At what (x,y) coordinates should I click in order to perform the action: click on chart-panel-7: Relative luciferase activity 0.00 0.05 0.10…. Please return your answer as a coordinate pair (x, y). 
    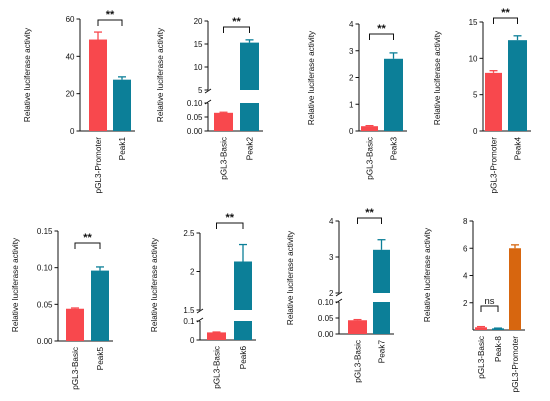
    Looking at the image, I should click on (340, 295).